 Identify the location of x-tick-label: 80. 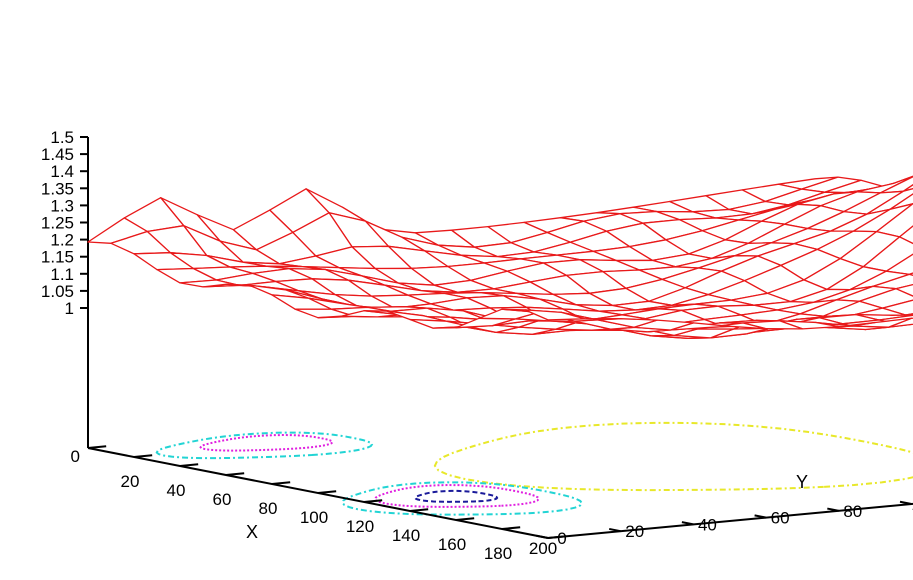
(268, 508).